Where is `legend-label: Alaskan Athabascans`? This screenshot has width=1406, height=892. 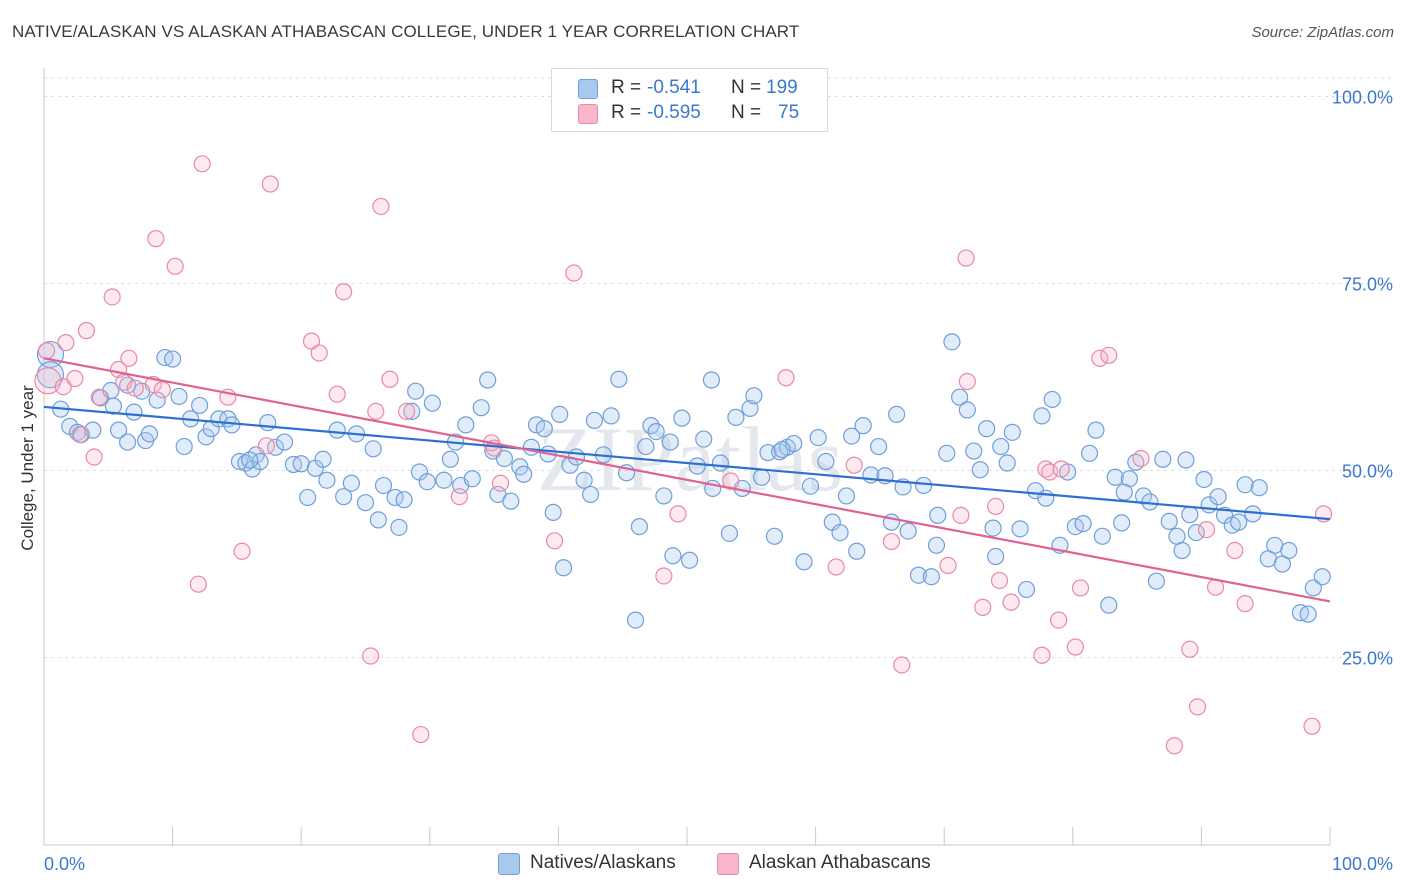
legend-label: Alaskan Athabascans is located at coordinates (840, 862).